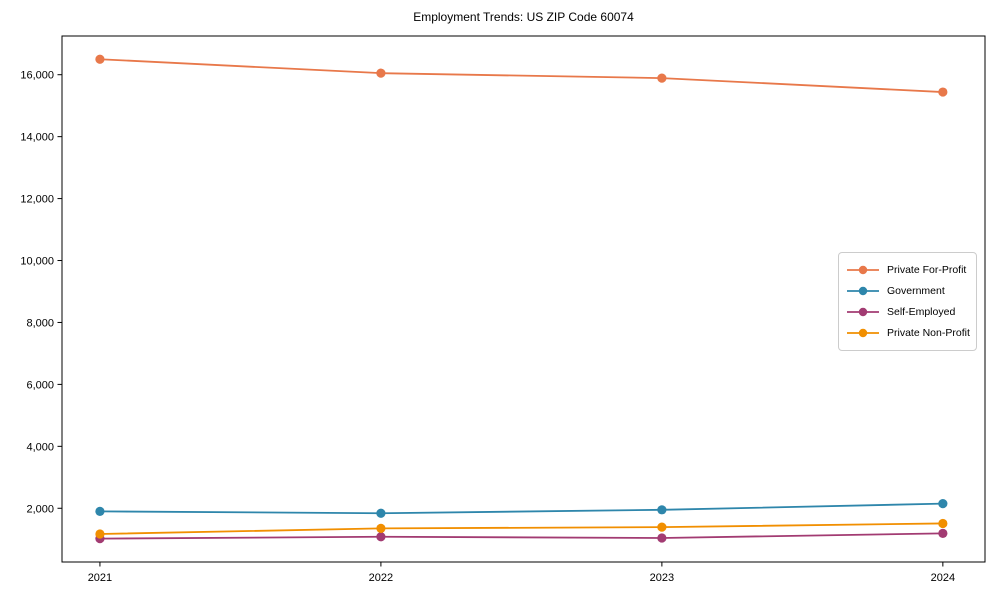 Image resolution: width=1000 pixels, height=600 pixels. I want to click on legend-entry: Private For-Profit, so click(907, 270).